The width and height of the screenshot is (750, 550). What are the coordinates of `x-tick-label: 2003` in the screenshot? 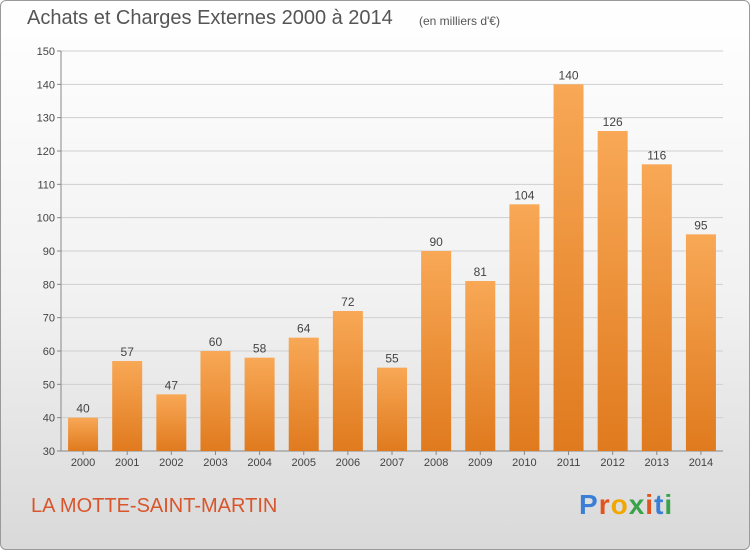 It's located at (215, 463).